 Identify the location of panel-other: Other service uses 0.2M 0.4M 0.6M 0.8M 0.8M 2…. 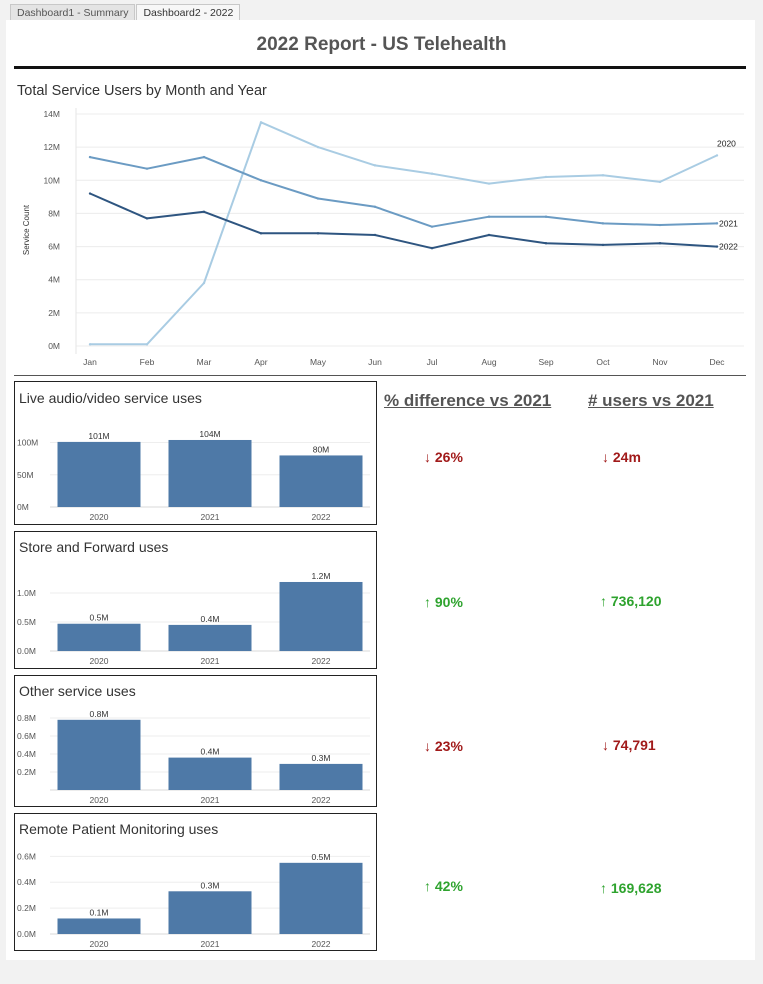
(195, 741).